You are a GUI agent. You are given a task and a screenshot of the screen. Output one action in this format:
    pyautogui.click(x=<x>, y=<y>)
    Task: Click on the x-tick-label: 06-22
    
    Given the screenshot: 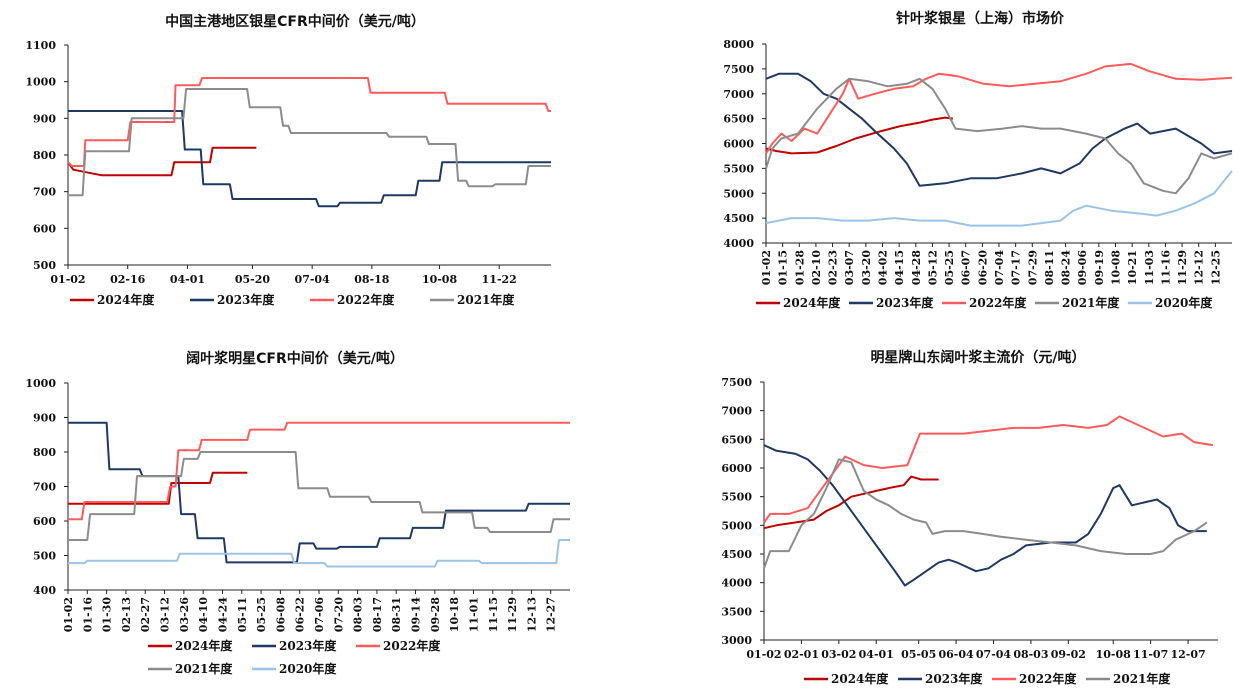 What is the action you would take?
    pyautogui.click(x=300, y=614)
    